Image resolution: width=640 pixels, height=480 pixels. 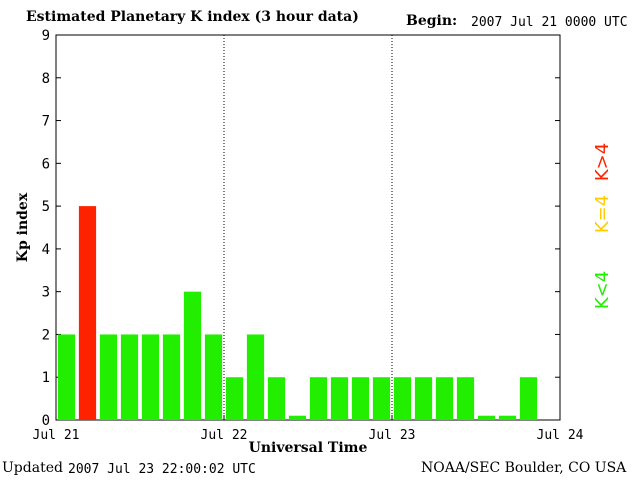 I want to click on y-tick-label: 4, so click(x=46, y=250).